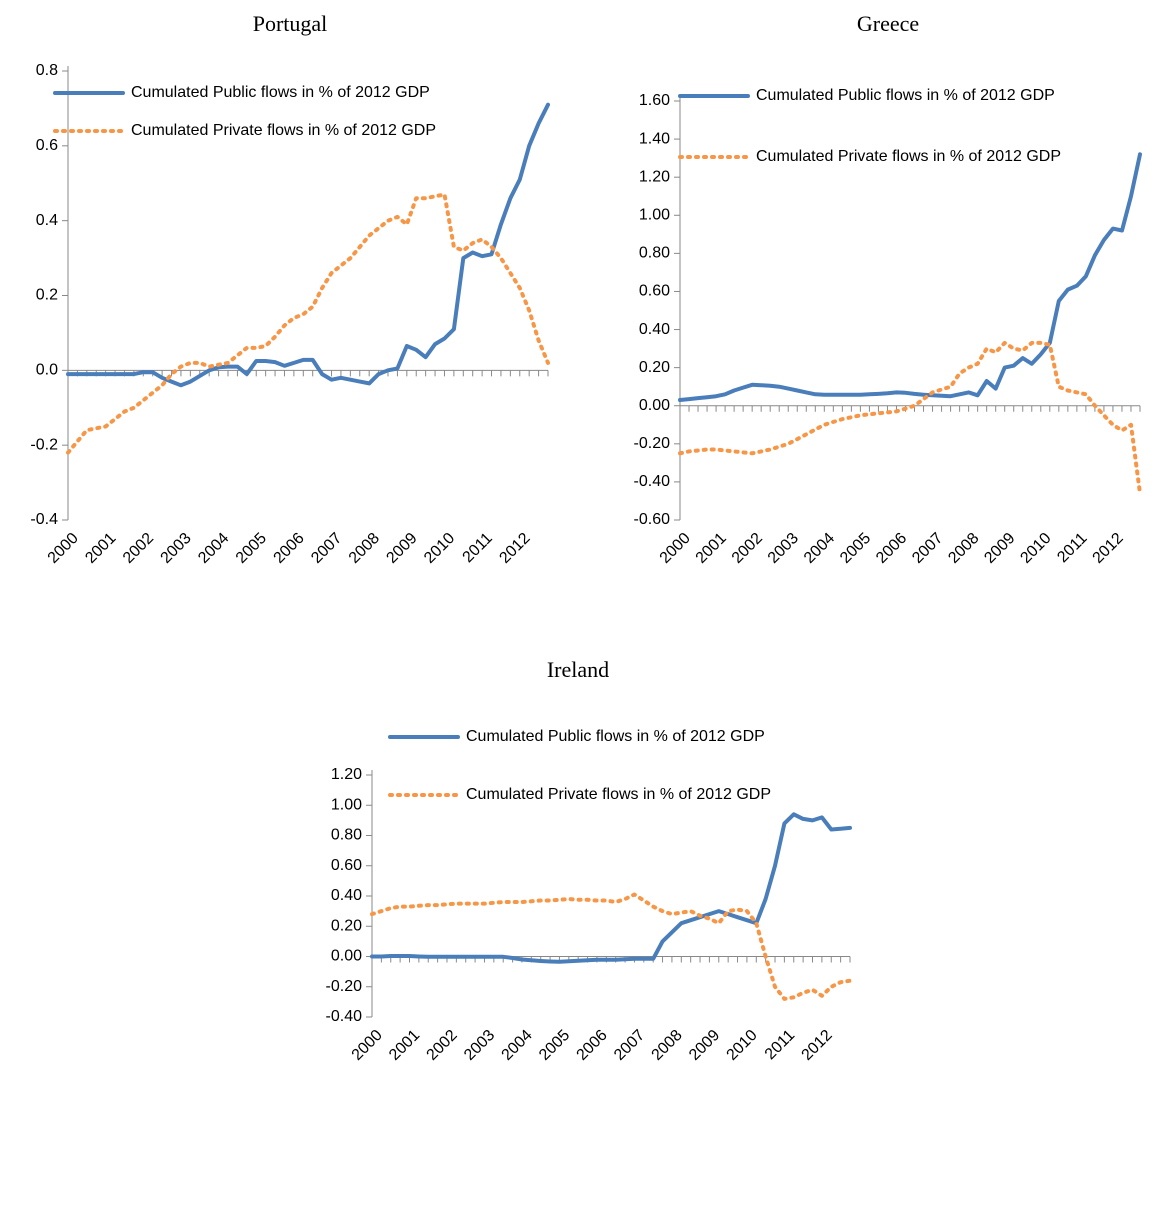 This screenshot has width=1156, height=1225. What do you see at coordinates (654, 100) in the screenshot?
I see `y-tick-label: 1.60` at bounding box center [654, 100].